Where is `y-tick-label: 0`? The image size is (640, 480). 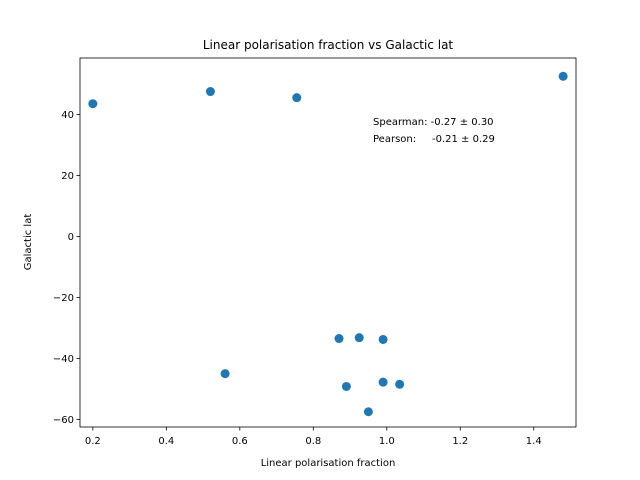
y-tick-label: 0 is located at coordinates (71, 237).